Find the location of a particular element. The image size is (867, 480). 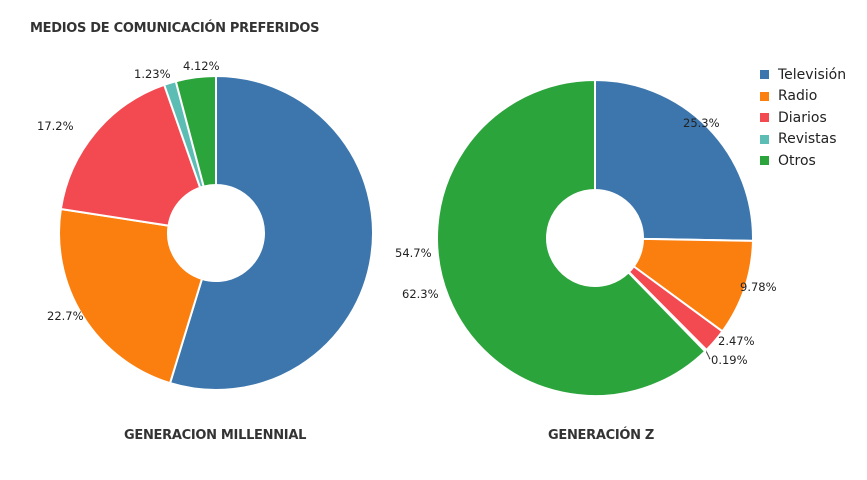

legend: Televisión Radio Diarios Revistas Otros is located at coordinates (803, 118).